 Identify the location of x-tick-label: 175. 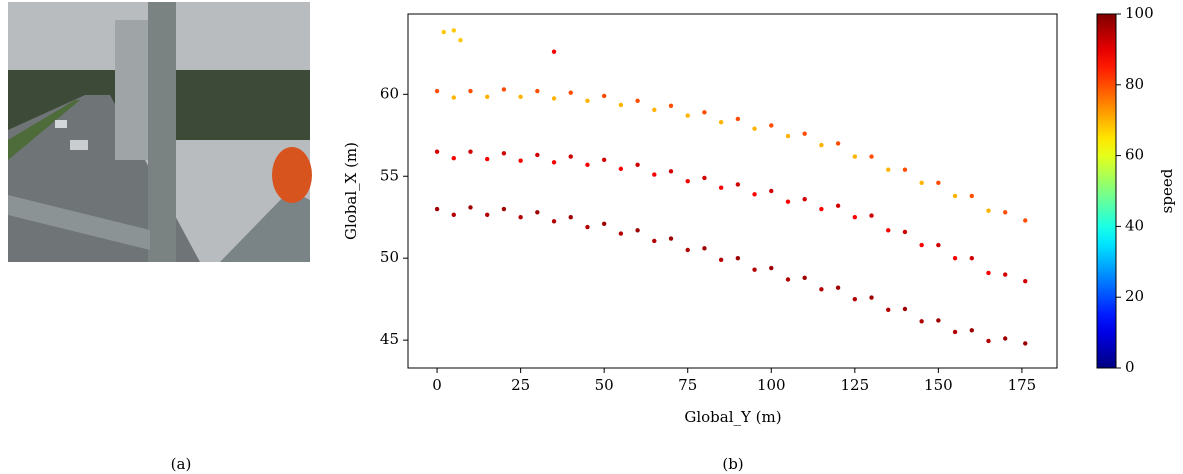
(1022, 385).